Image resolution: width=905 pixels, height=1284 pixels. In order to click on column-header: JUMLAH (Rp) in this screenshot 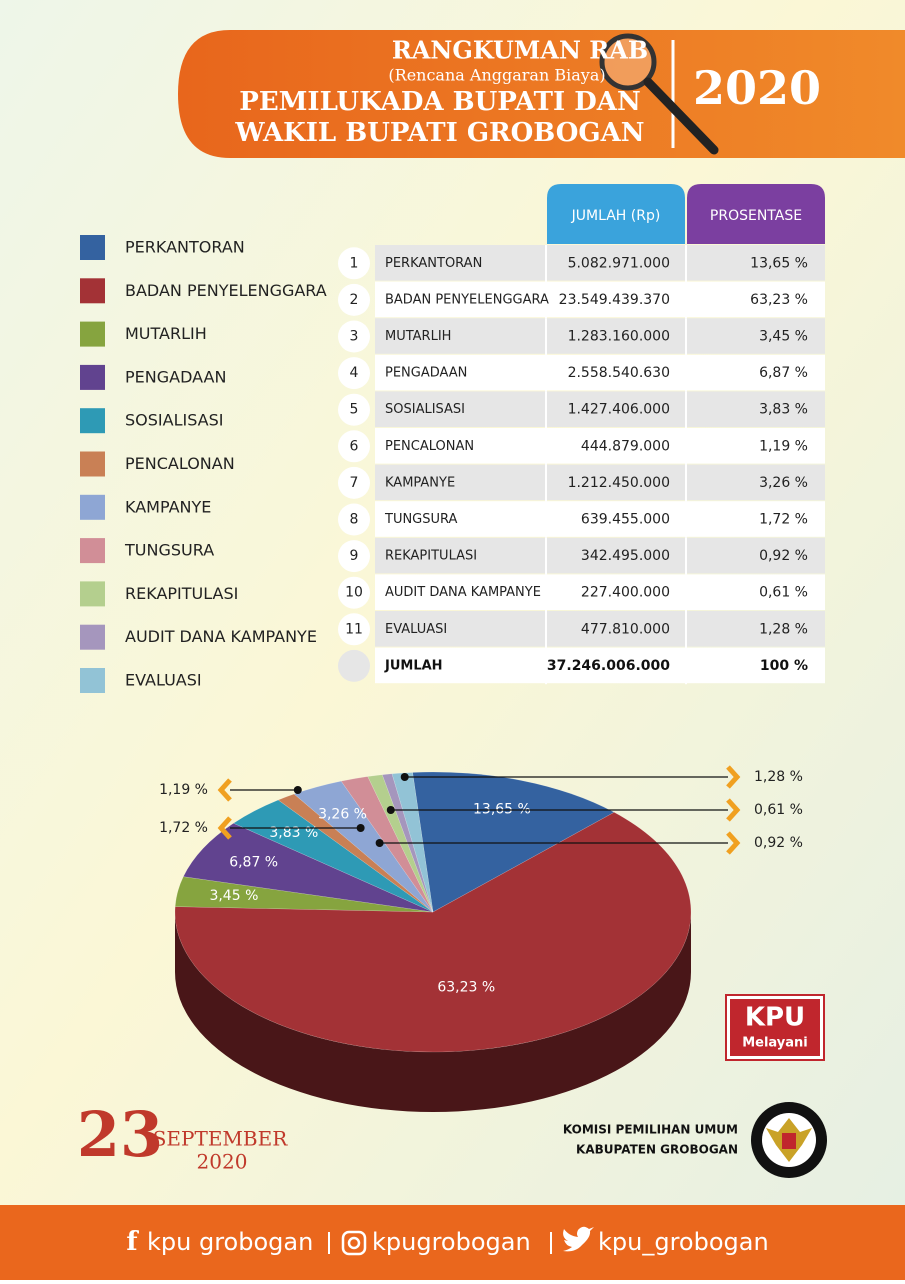, I will do `click(616, 216)`.